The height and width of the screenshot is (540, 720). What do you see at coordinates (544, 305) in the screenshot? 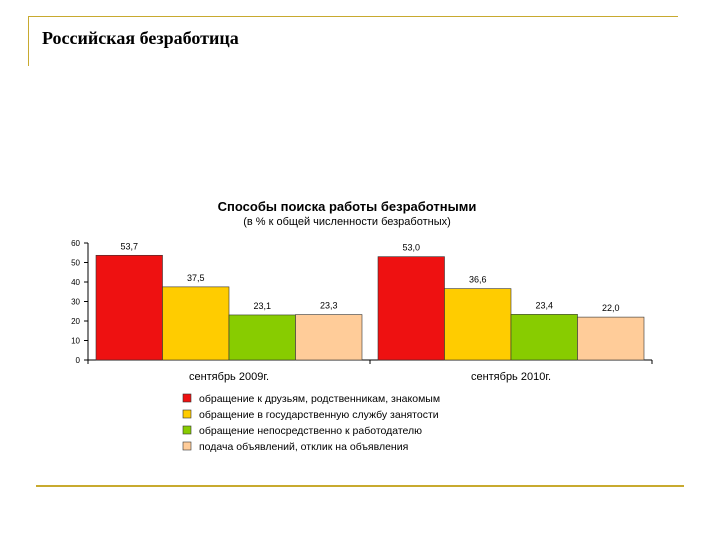
I see `data-label: 23,4` at bounding box center [544, 305].